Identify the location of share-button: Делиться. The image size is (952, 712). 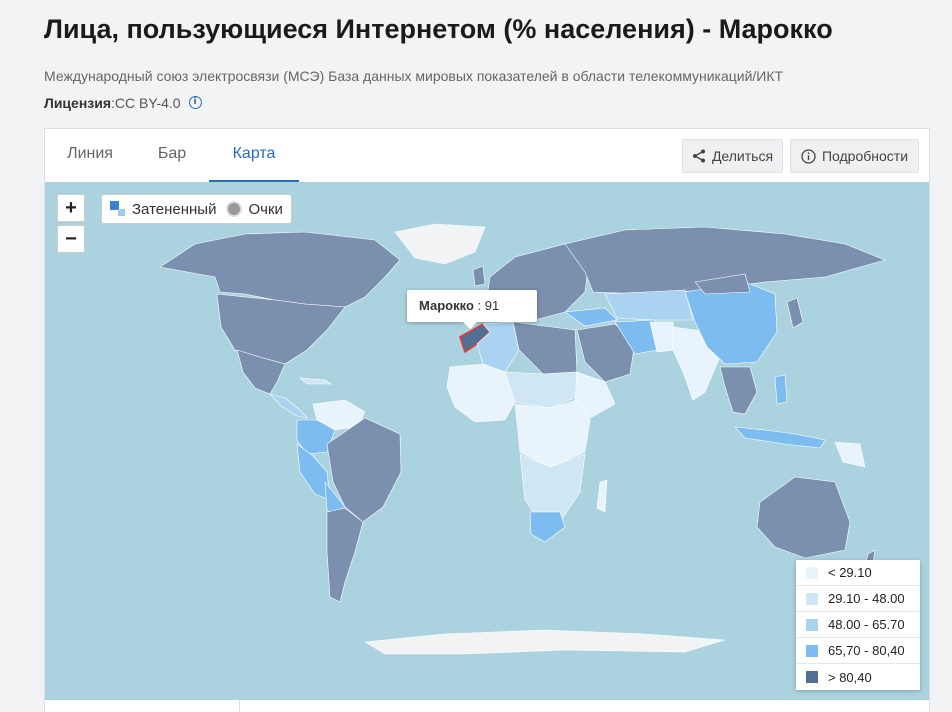
(732, 156).